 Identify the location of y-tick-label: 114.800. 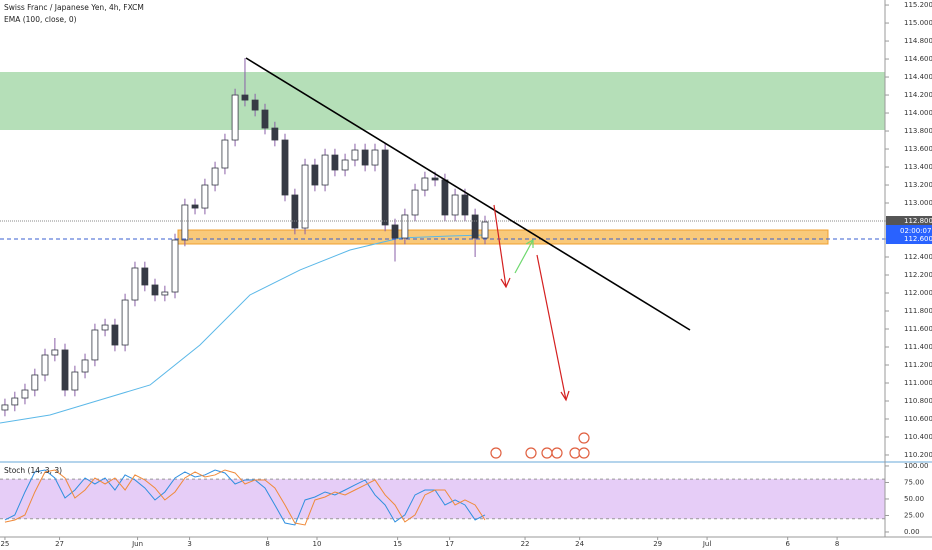
(918, 41).